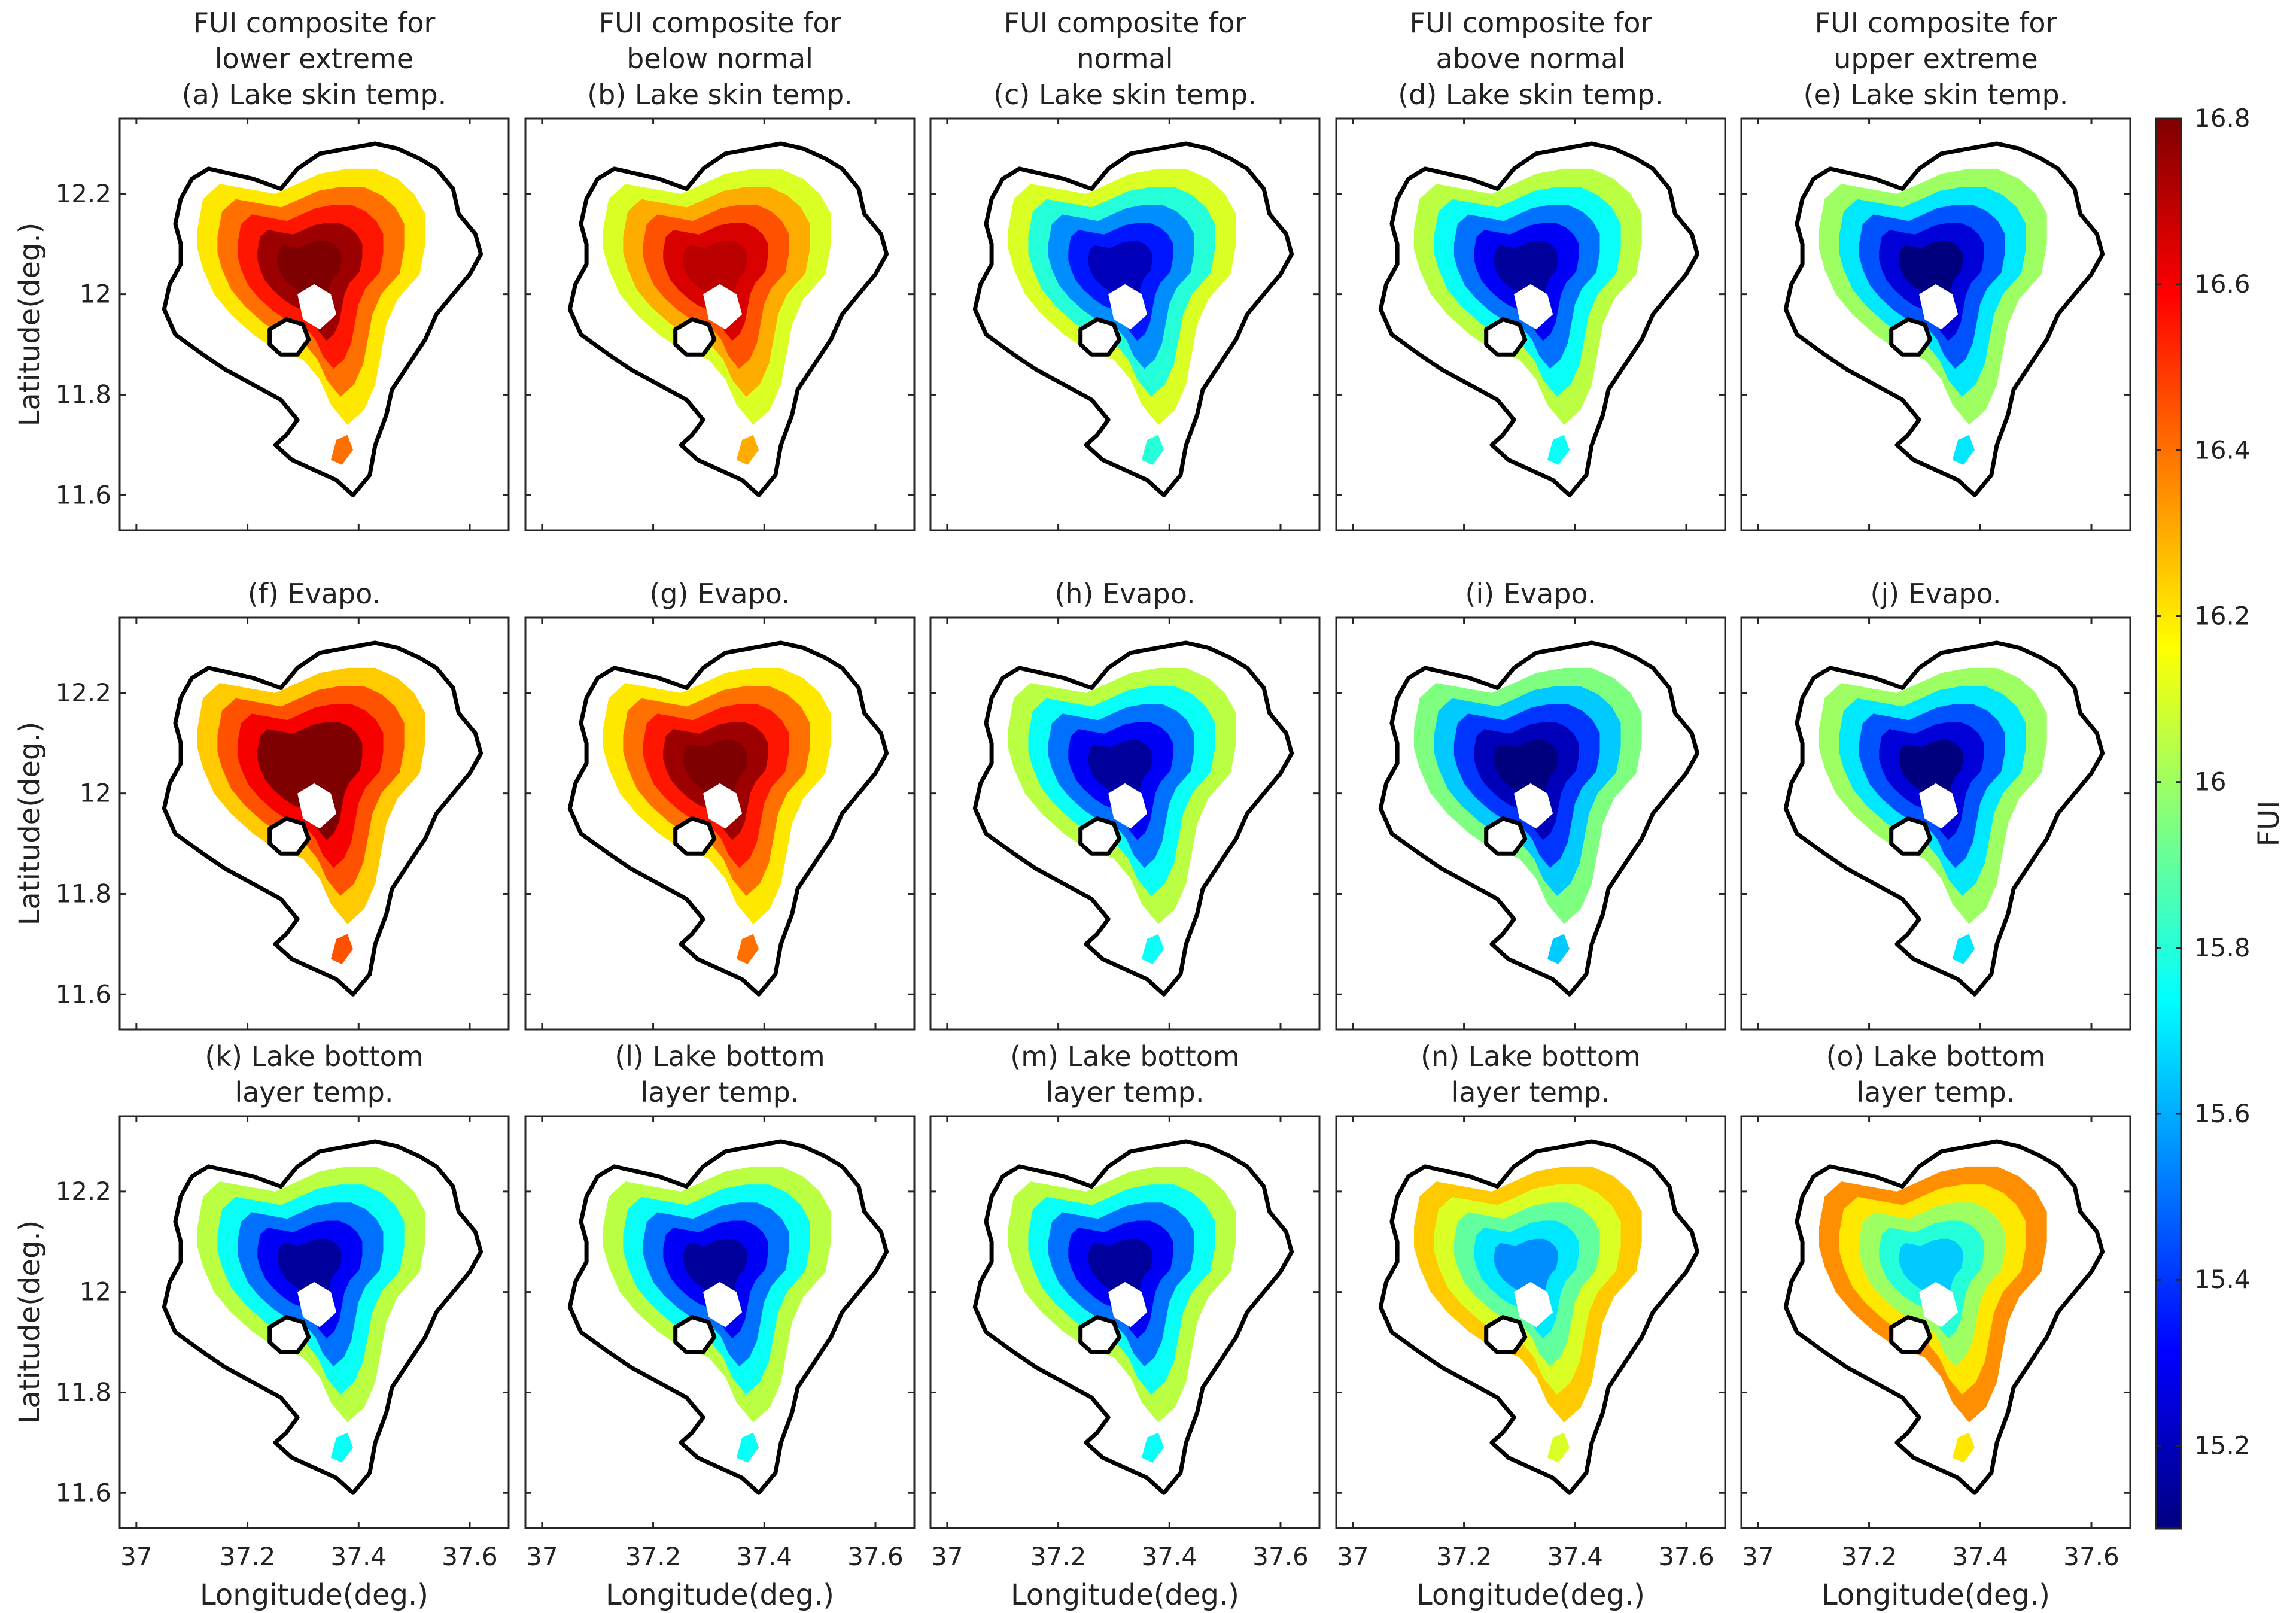 This screenshot has width=2296, height=1613. I want to click on colorbar-tick-label: 15.8, so click(2223, 948).